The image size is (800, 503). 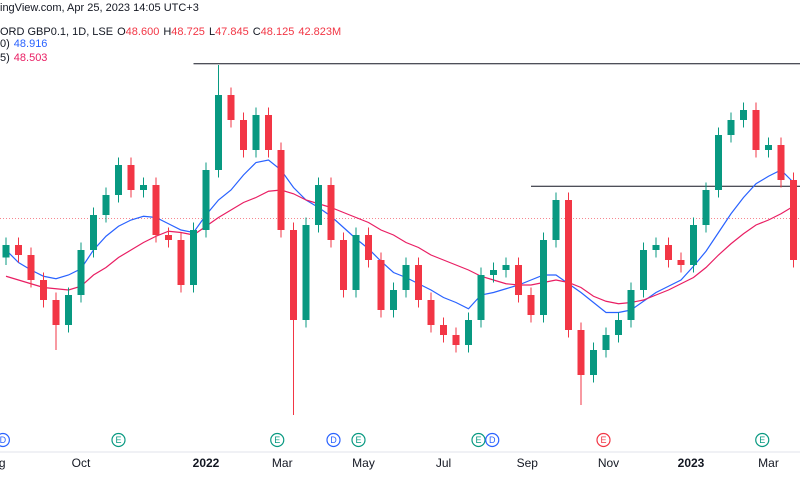 I want to click on event-label: D, so click(x=333, y=440).